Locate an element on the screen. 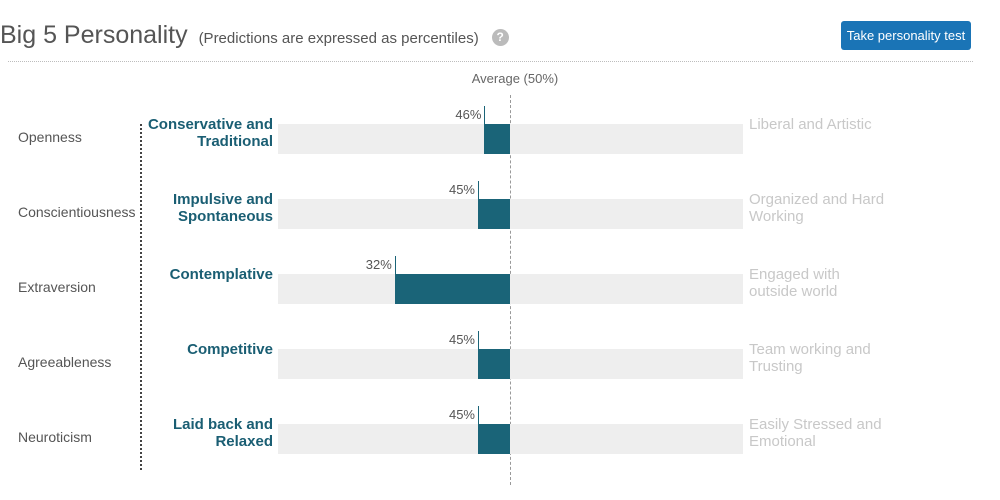  high-label: Team working and Trusting is located at coordinates (810, 358).